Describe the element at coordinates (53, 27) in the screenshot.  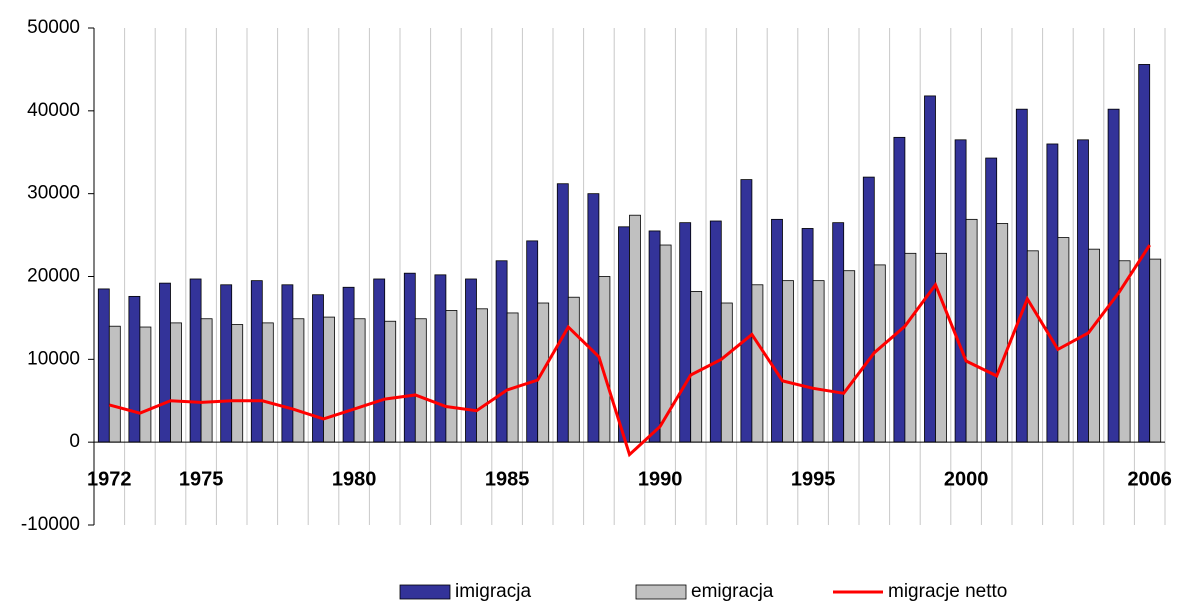
I see `y-tick-label: 50000` at that location.